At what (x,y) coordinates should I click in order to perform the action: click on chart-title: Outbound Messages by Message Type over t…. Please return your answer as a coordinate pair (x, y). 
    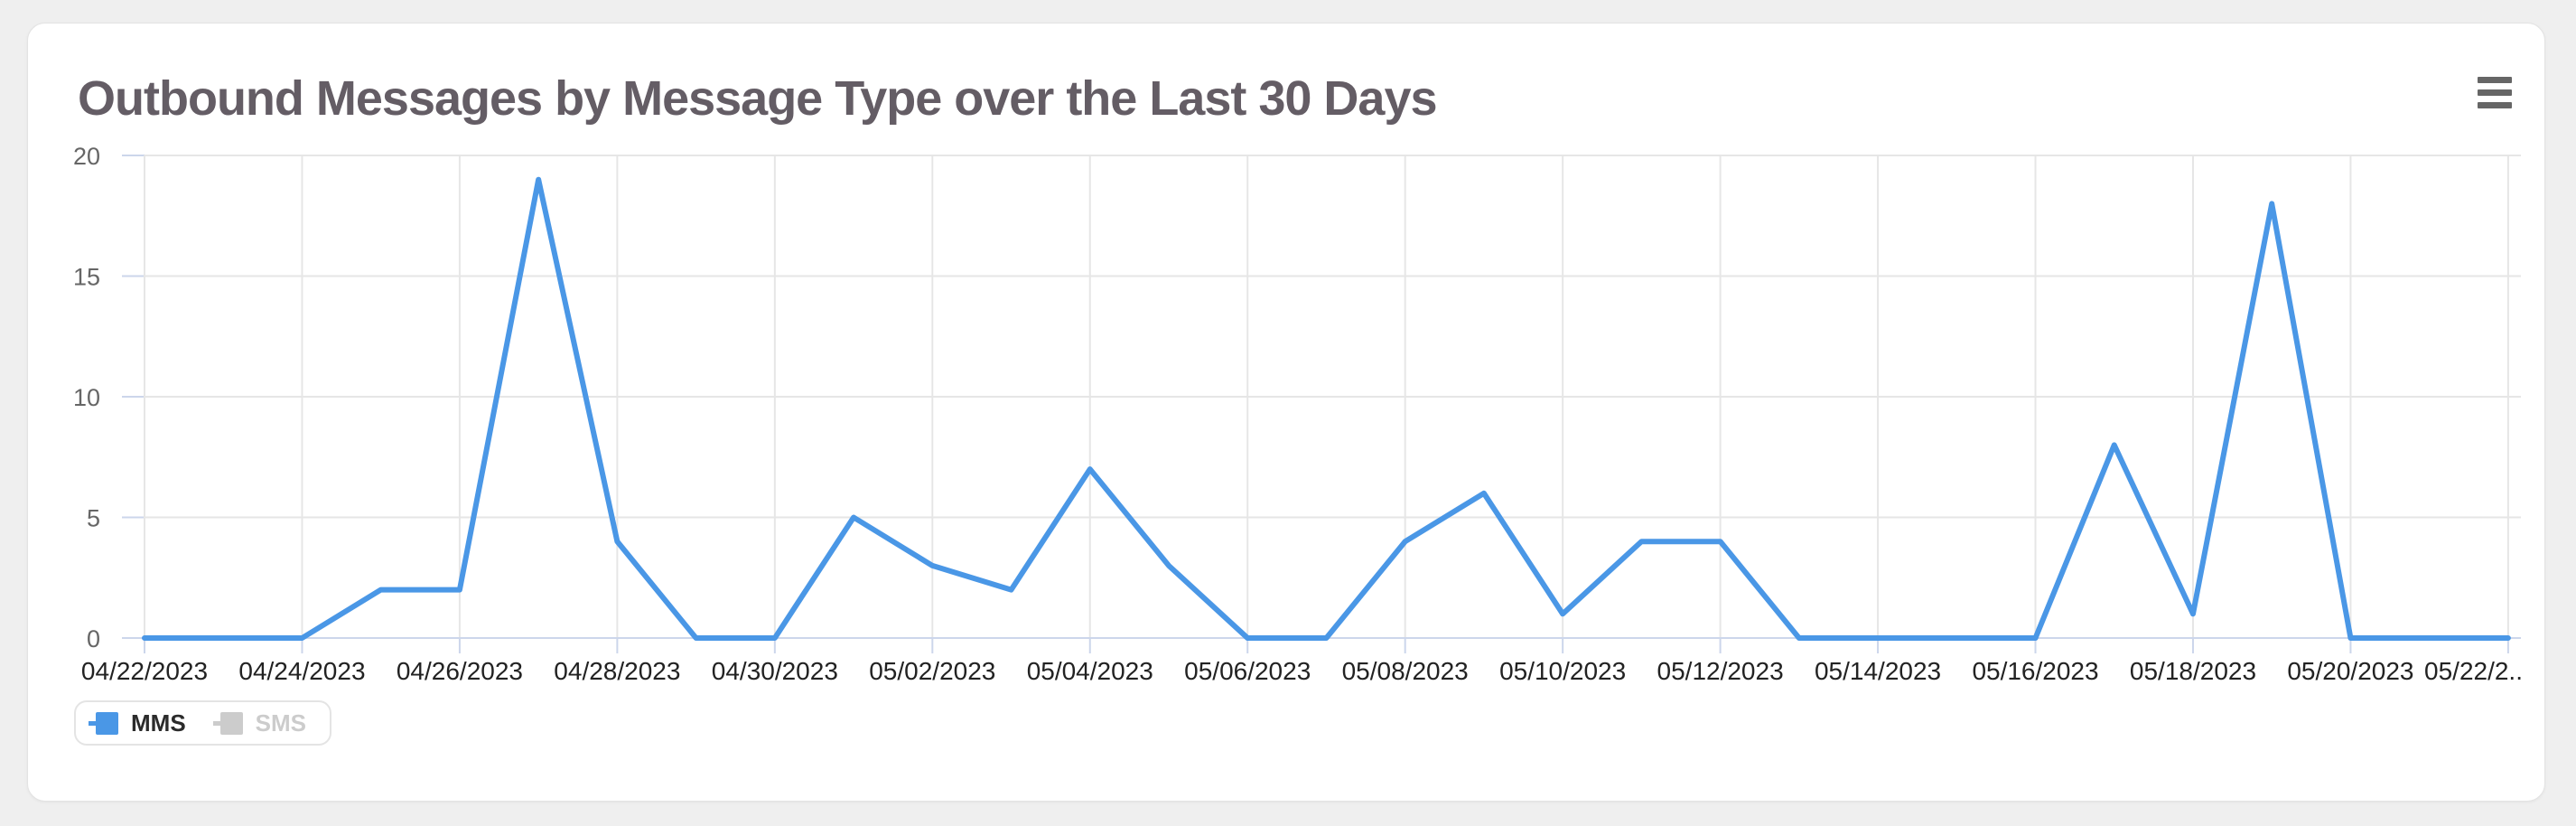
    Looking at the image, I should click on (758, 98).